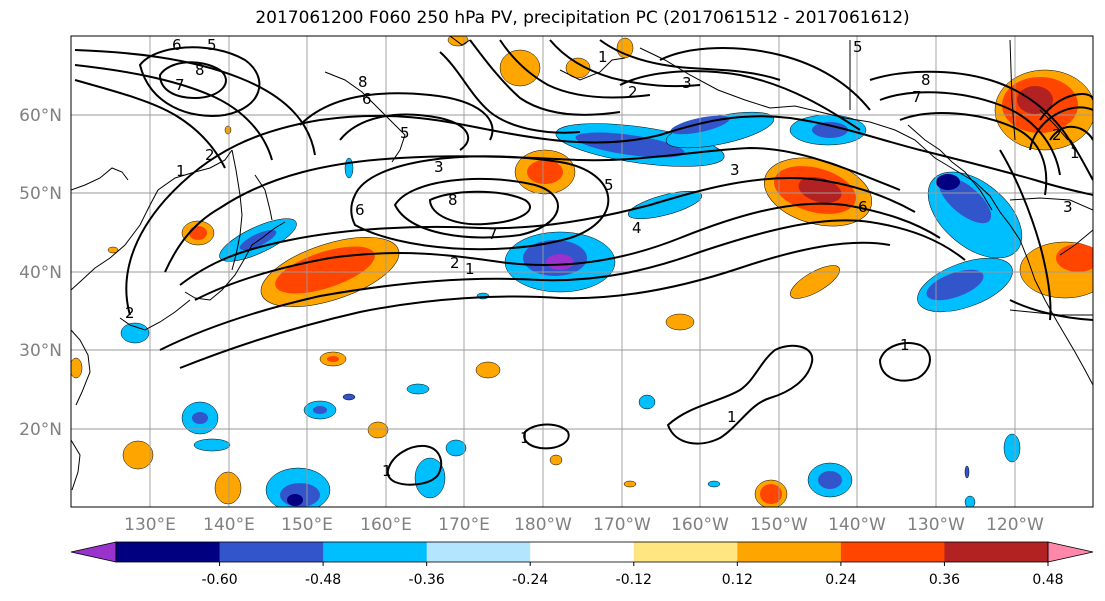 Image resolution: width=1105 pixels, height=601 pixels. Describe the element at coordinates (1015, 525) in the screenshot. I see `lon-label-120w: 120°W` at that location.